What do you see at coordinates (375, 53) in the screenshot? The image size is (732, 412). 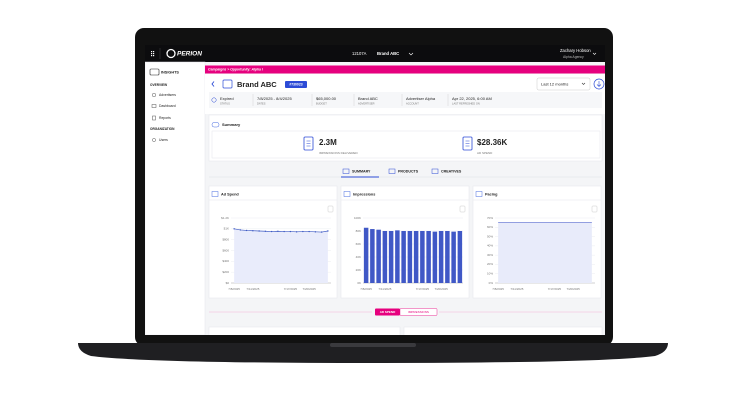 I see `topbar` at bounding box center [375, 53].